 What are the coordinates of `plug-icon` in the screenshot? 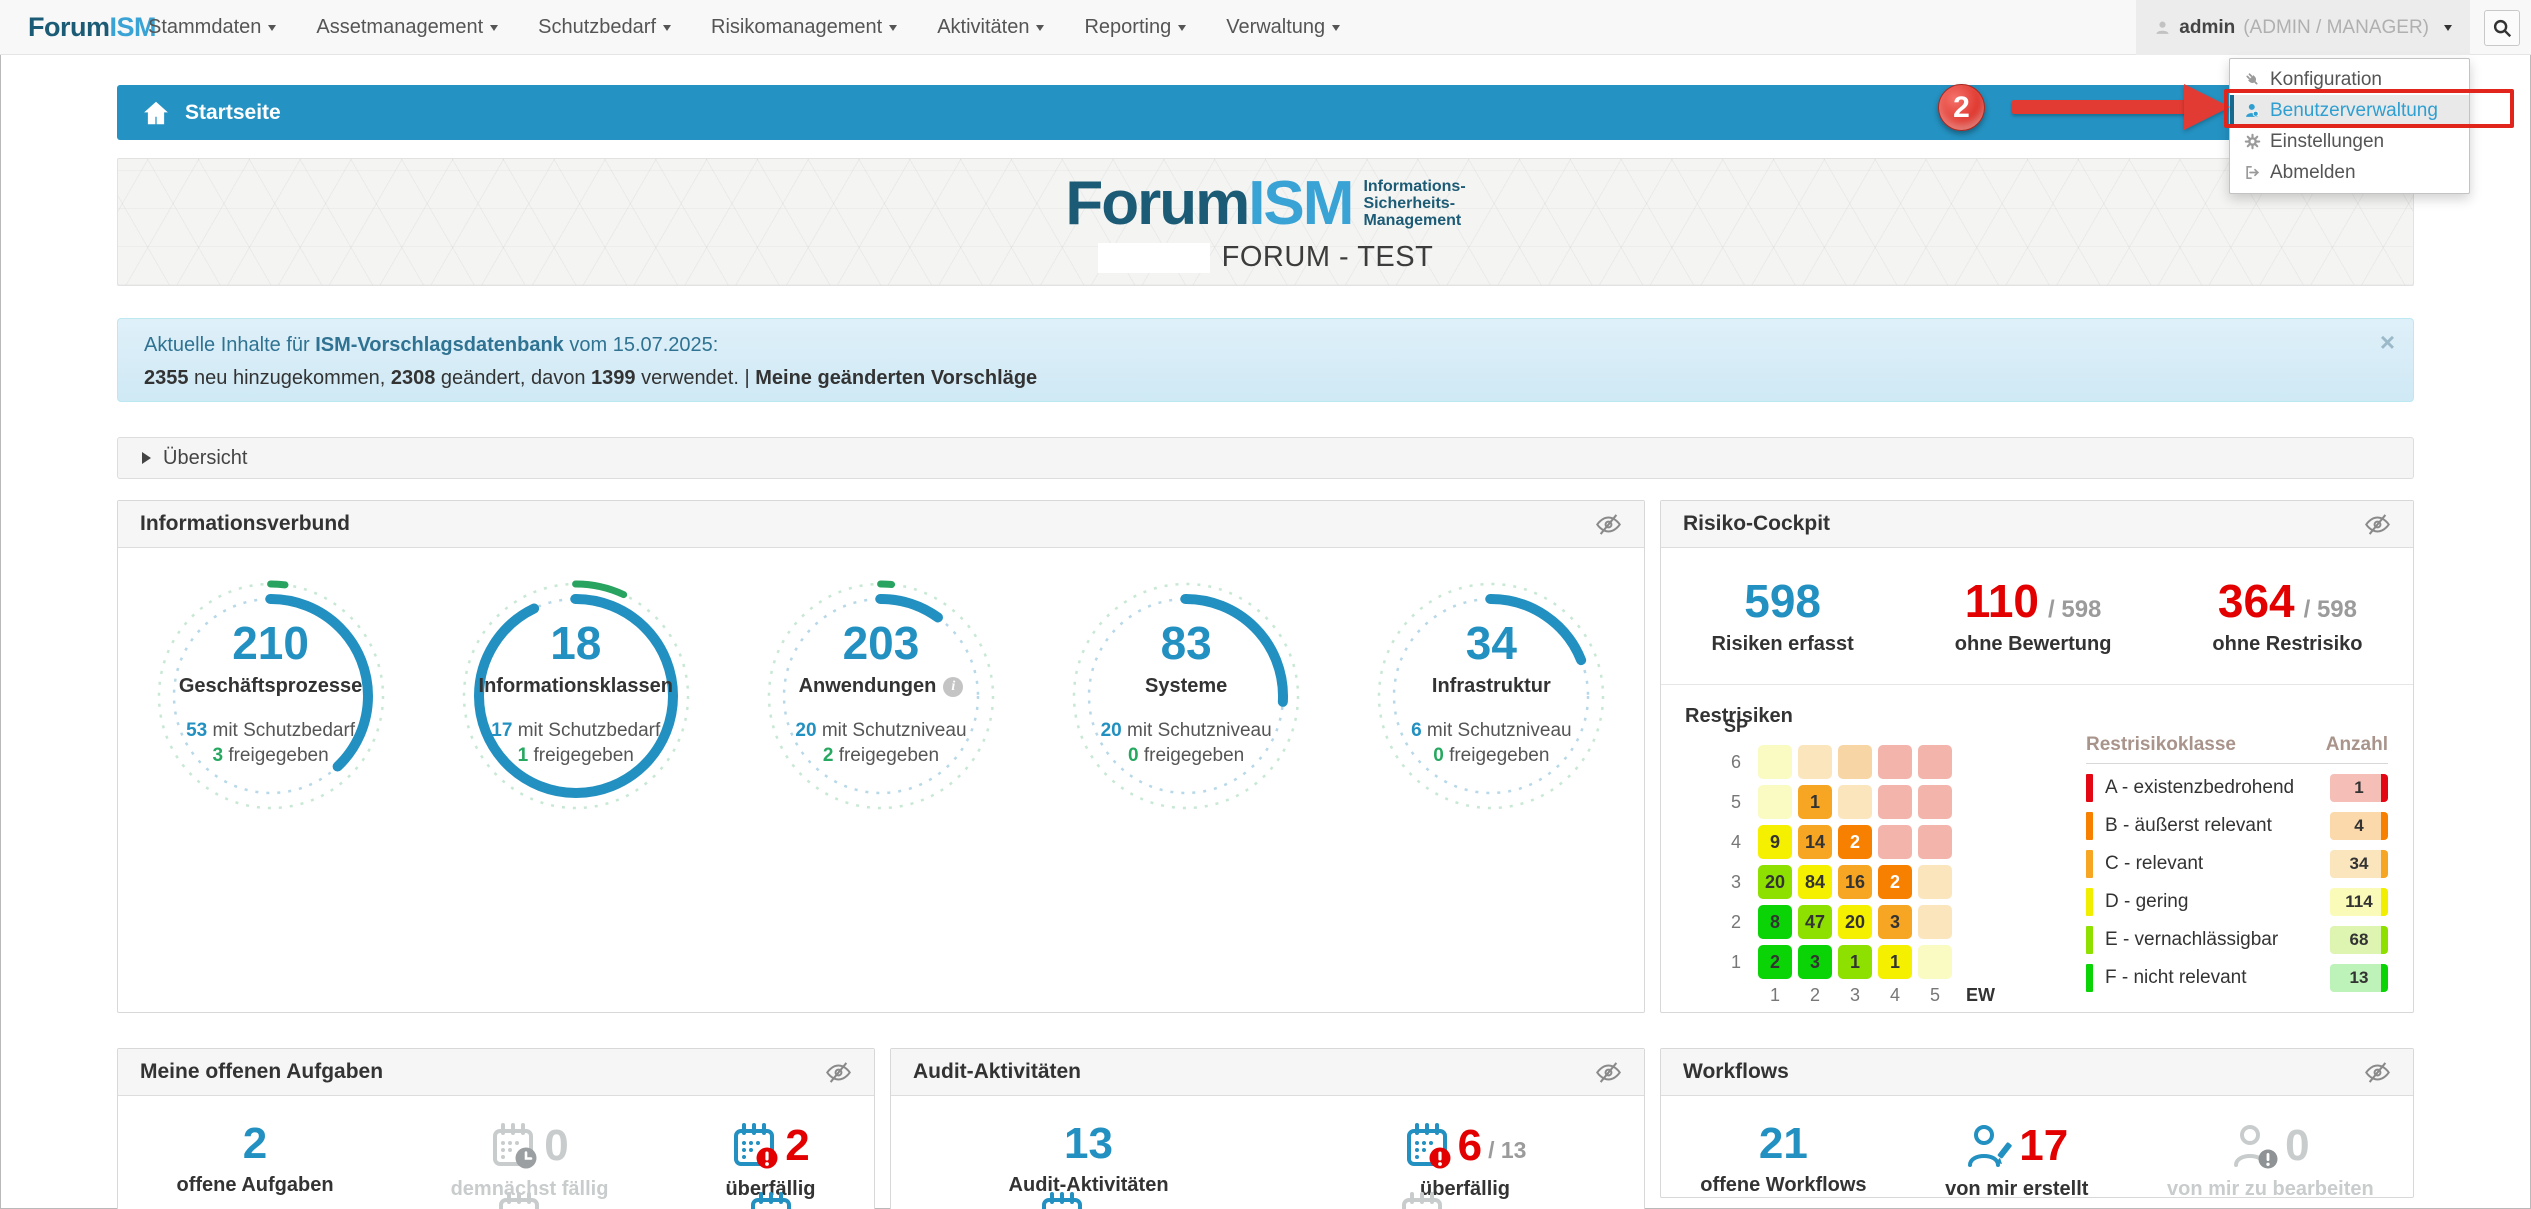 It's located at (2252, 79).